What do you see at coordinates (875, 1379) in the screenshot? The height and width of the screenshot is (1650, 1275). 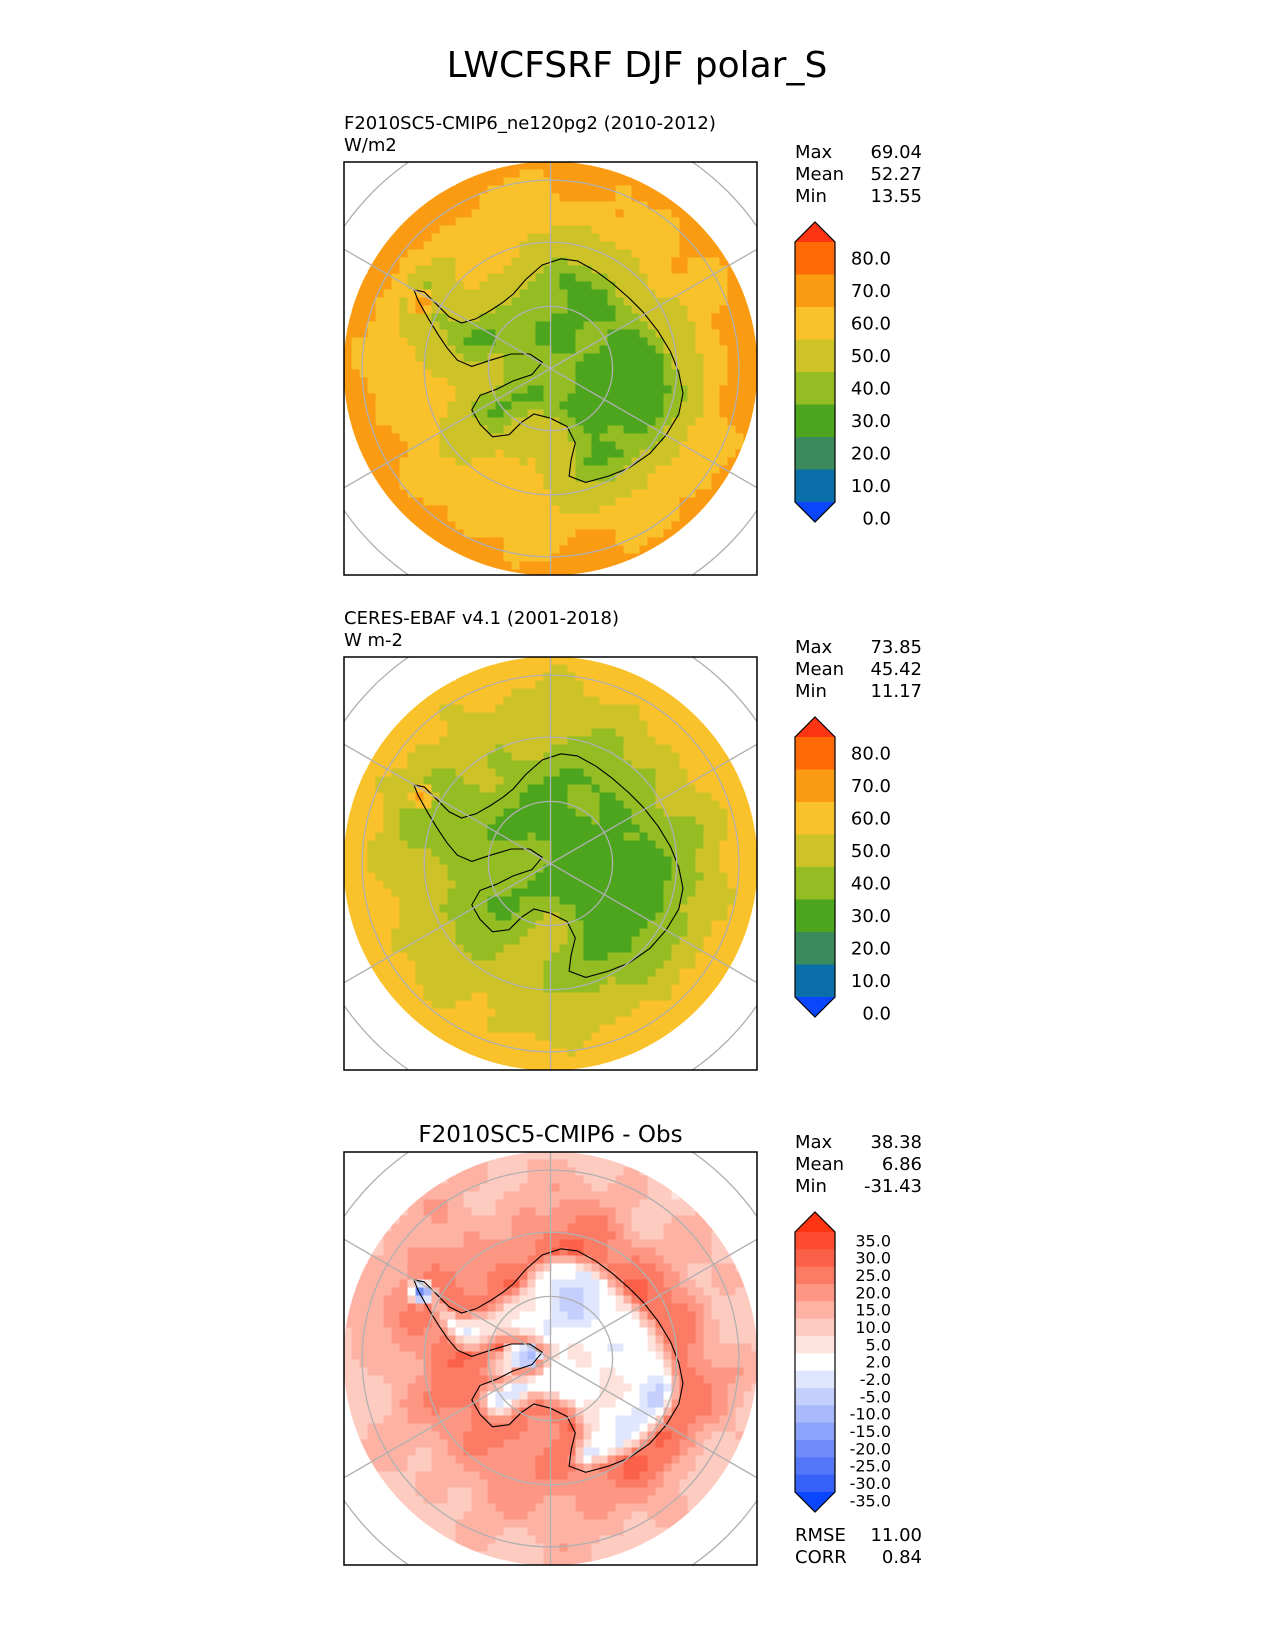 I see `colorbar-tick-label: -2.0` at bounding box center [875, 1379].